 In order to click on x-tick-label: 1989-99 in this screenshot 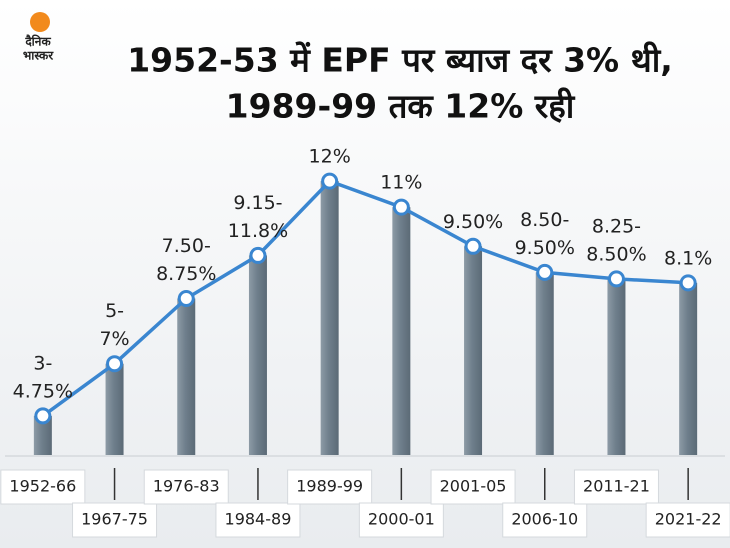, I will do `click(329, 486)`.